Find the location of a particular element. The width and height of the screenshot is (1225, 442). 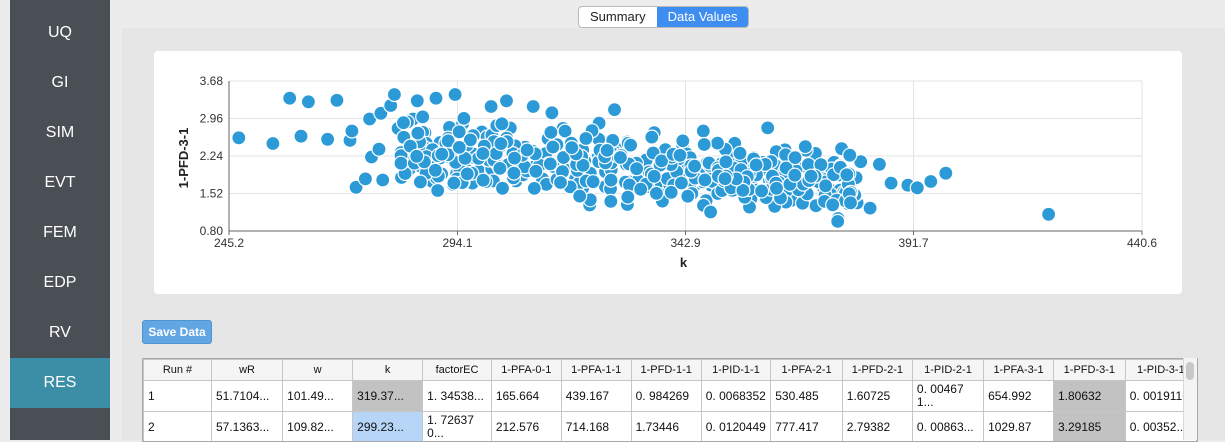

column-header: 1-PFA-0-1 is located at coordinates (526, 370).